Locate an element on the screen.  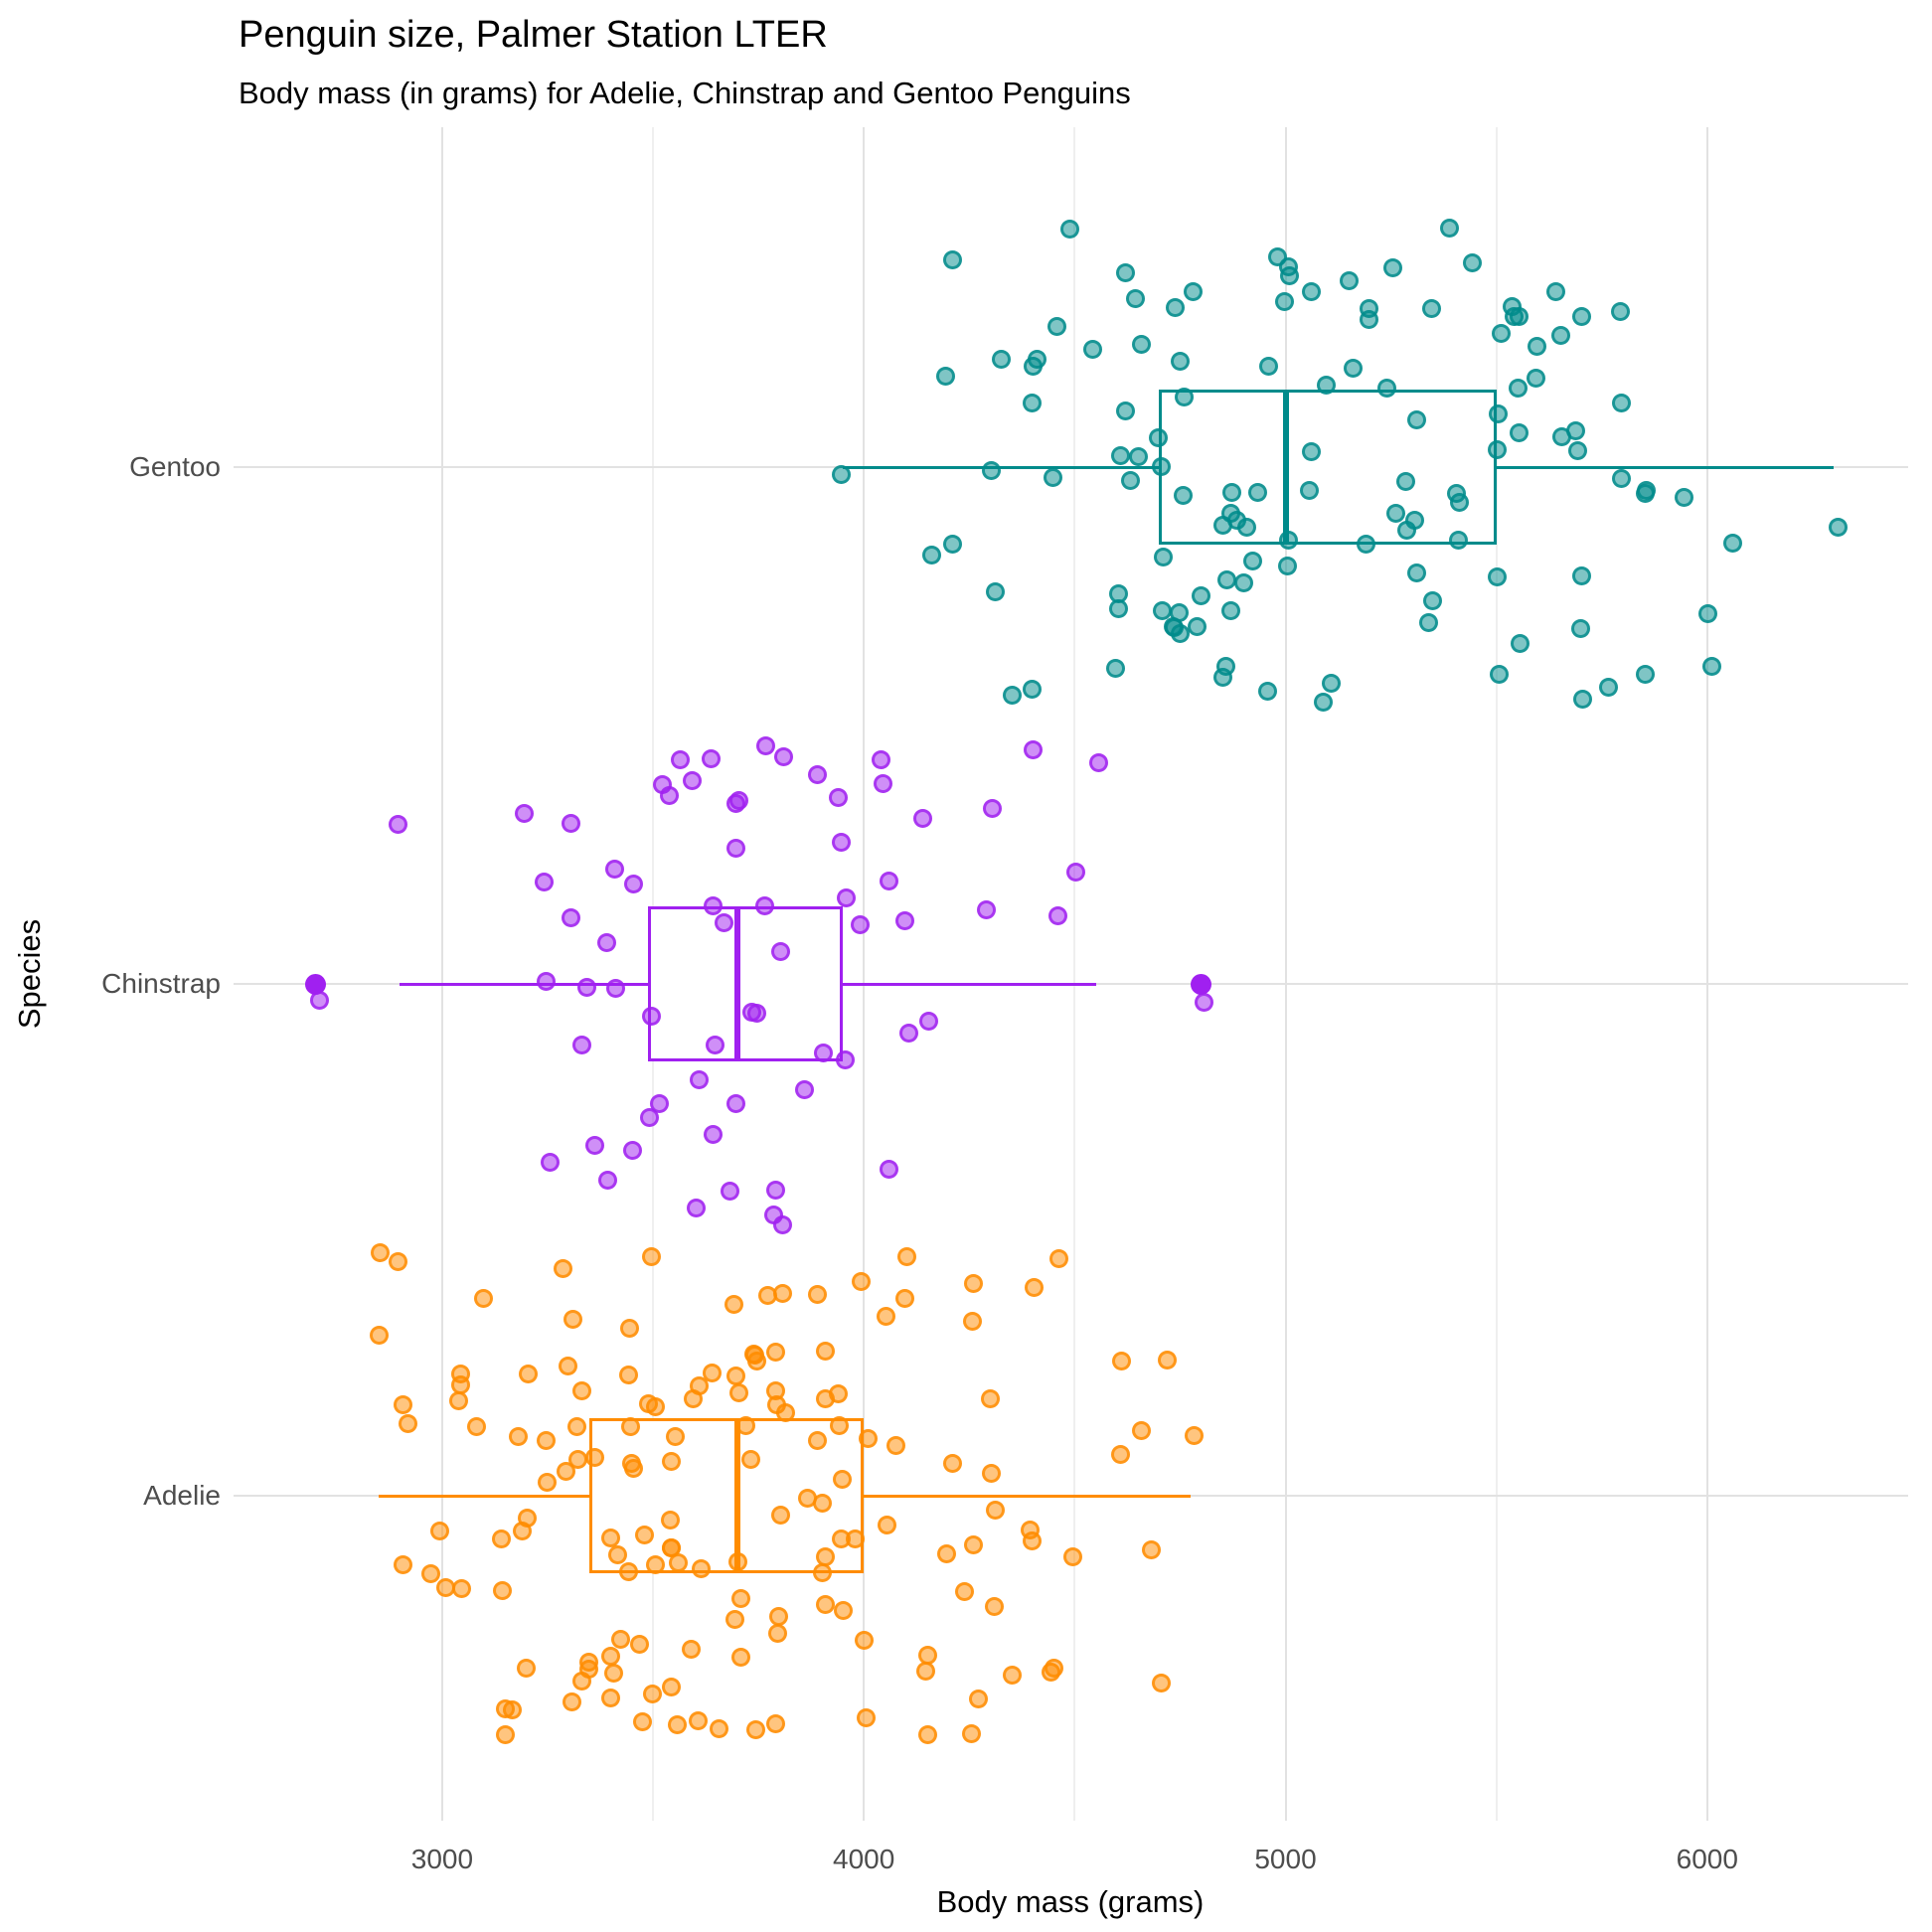
y-category-label-adelie: Adelie is located at coordinates (182, 1495).